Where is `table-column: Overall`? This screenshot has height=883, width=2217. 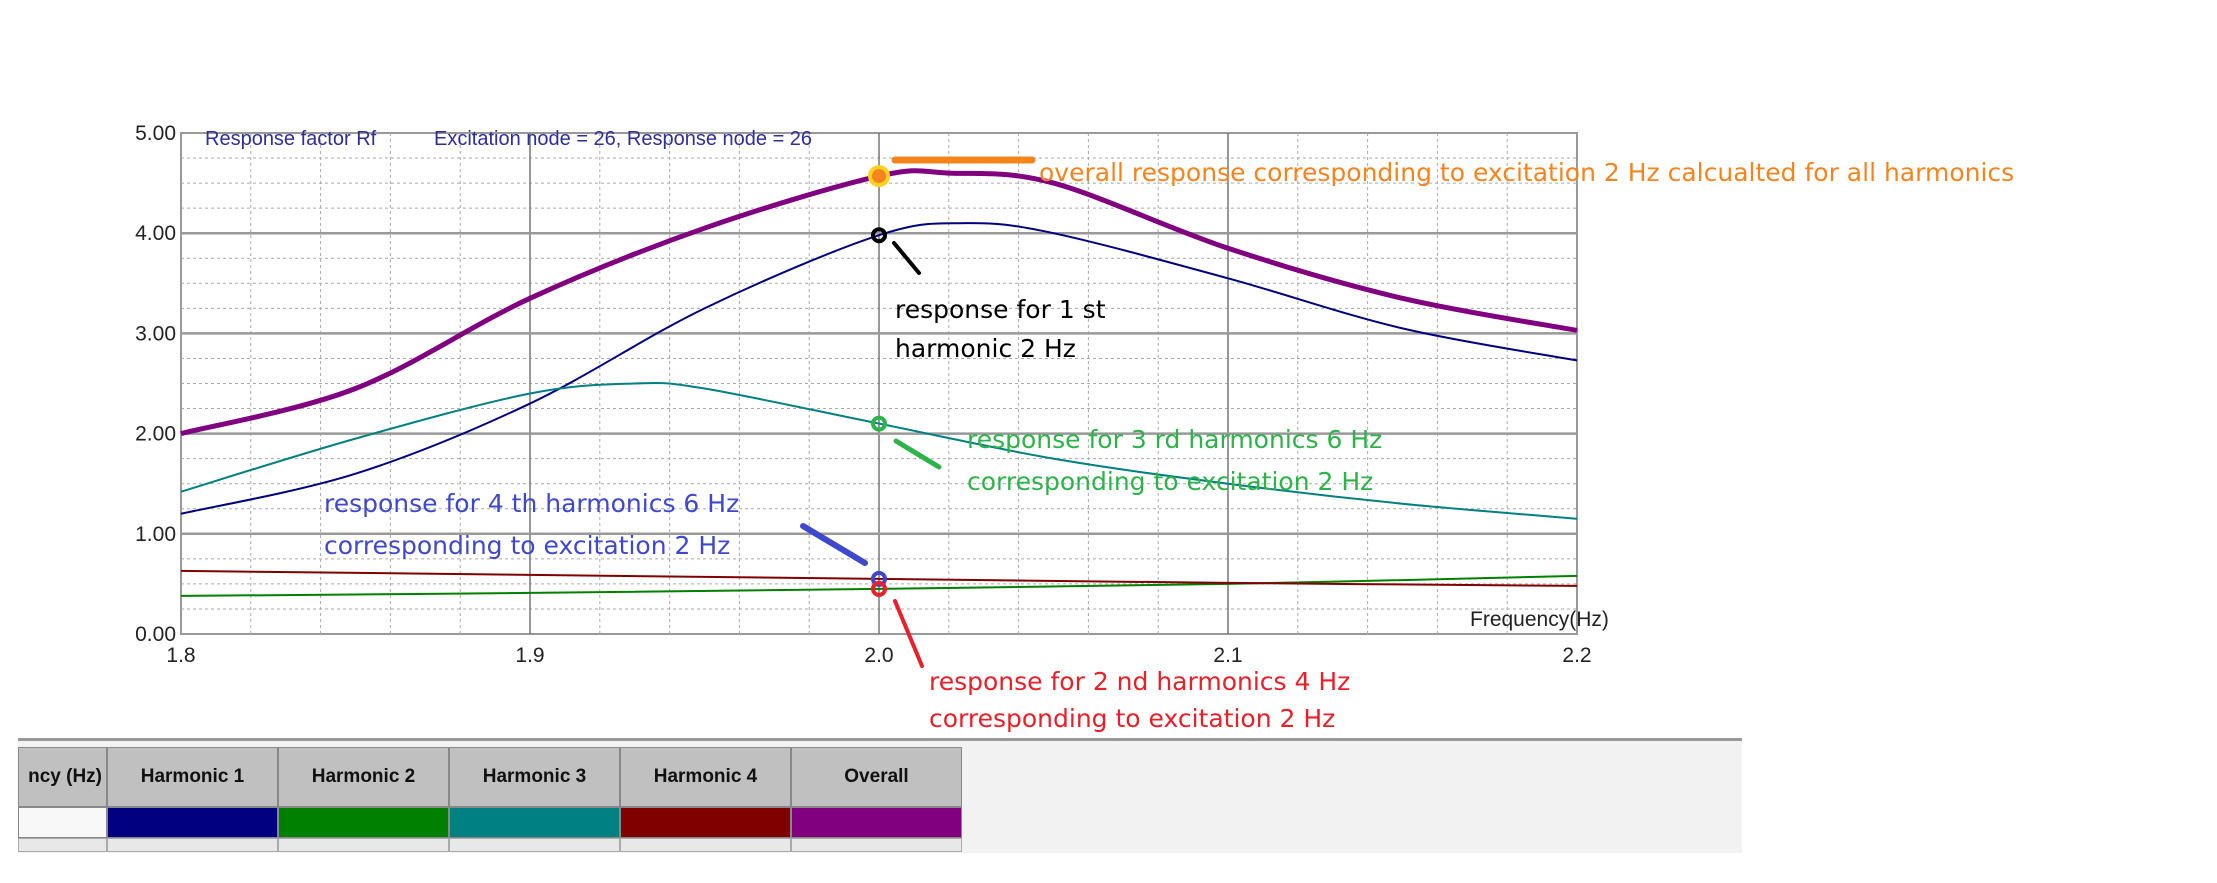
table-column: Overall is located at coordinates (876, 799).